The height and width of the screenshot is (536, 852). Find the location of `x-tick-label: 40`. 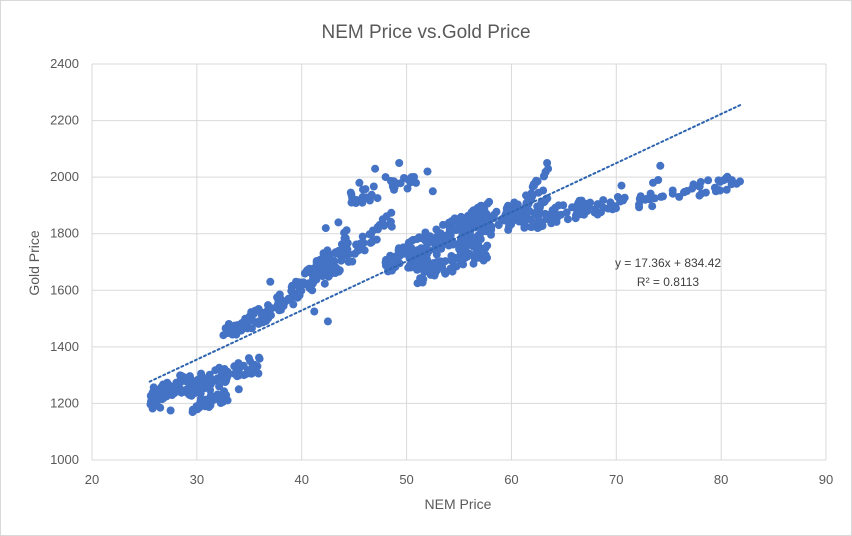

x-tick-label: 40 is located at coordinates (301, 479).